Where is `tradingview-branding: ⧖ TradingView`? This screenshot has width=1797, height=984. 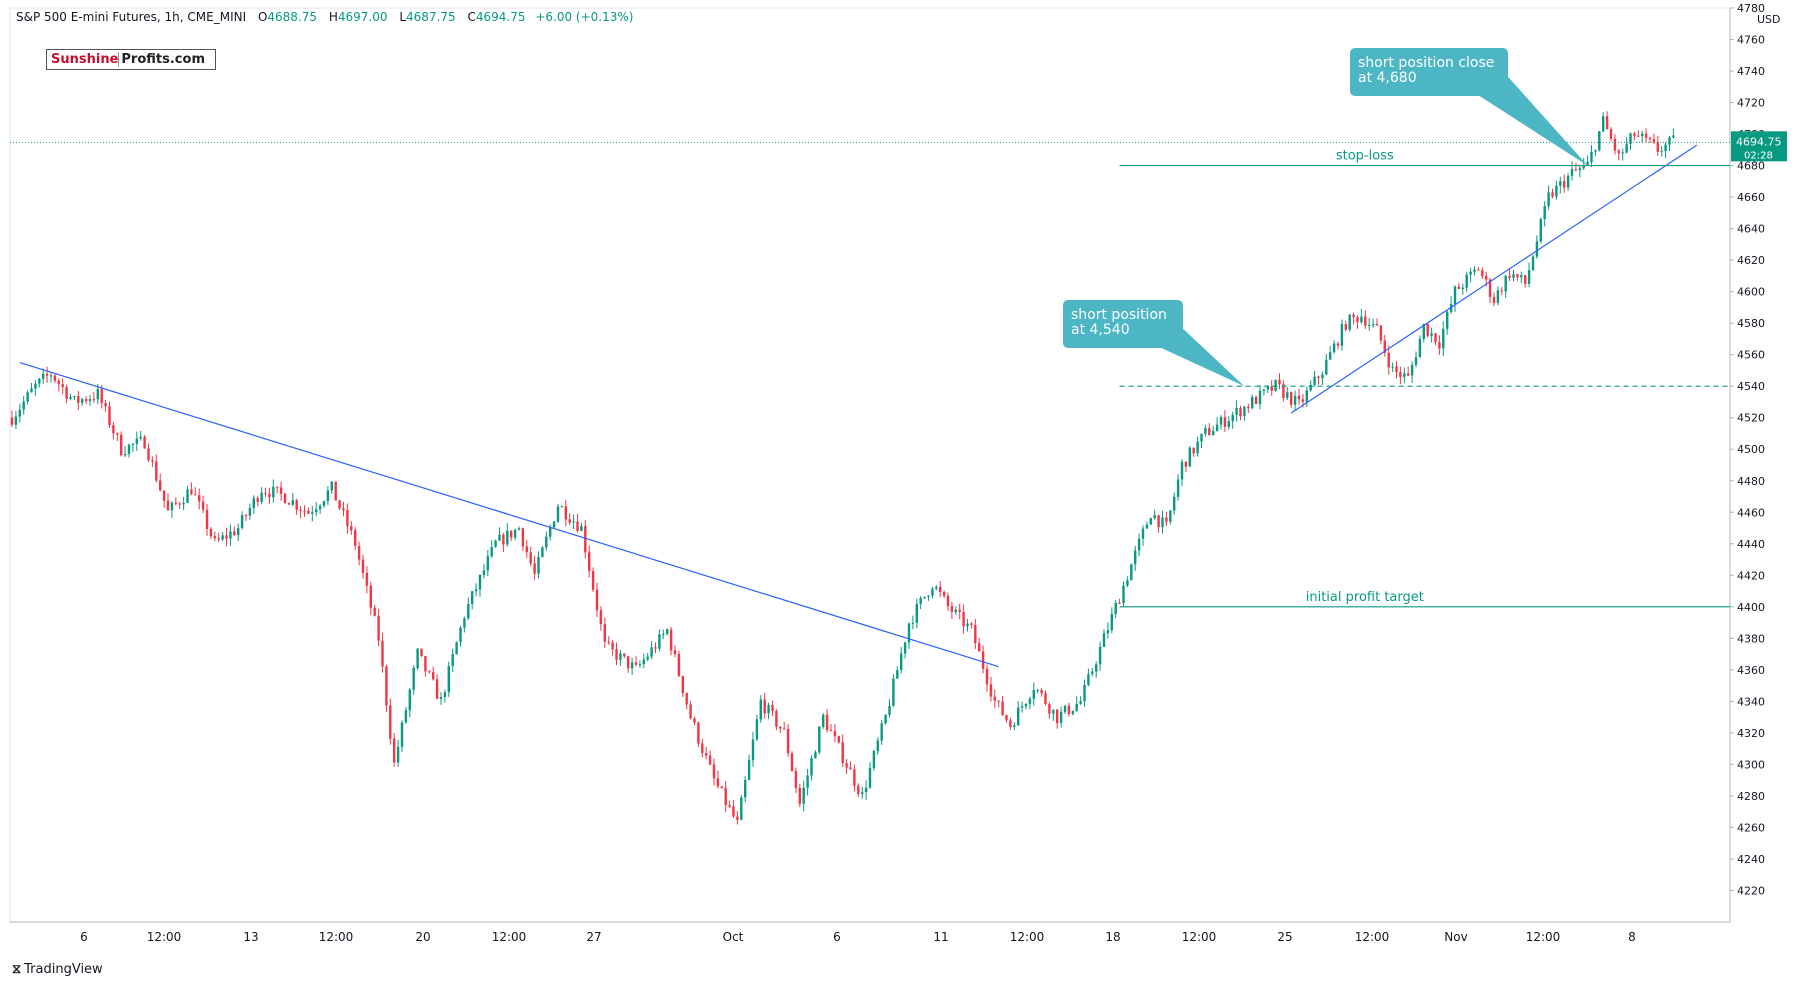
tradingview-branding: ⧖ TradingView is located at coordinates (57, 969).